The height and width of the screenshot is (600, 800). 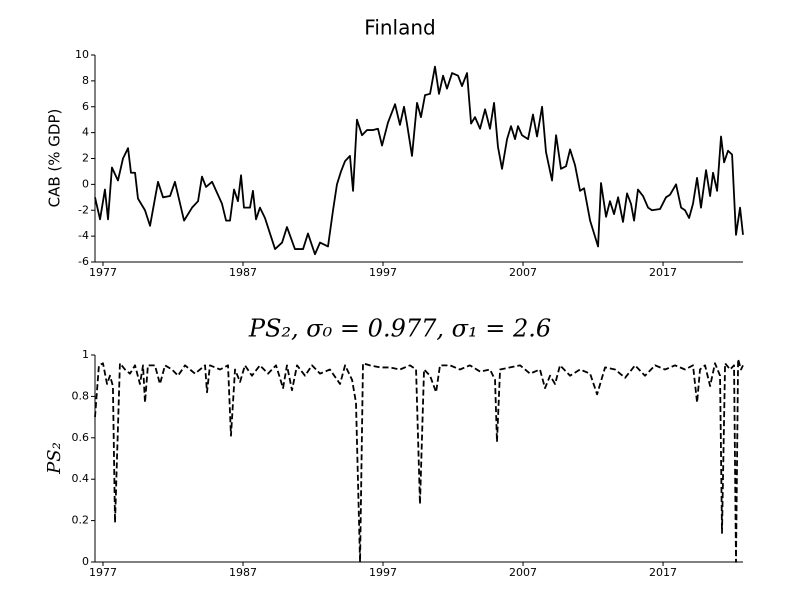 I want to click on y-tick-label: 1, so click(x=85, y=354).